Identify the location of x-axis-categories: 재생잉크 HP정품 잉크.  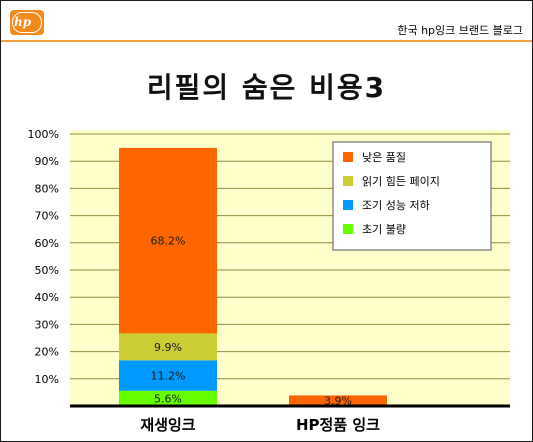
(260, 425).